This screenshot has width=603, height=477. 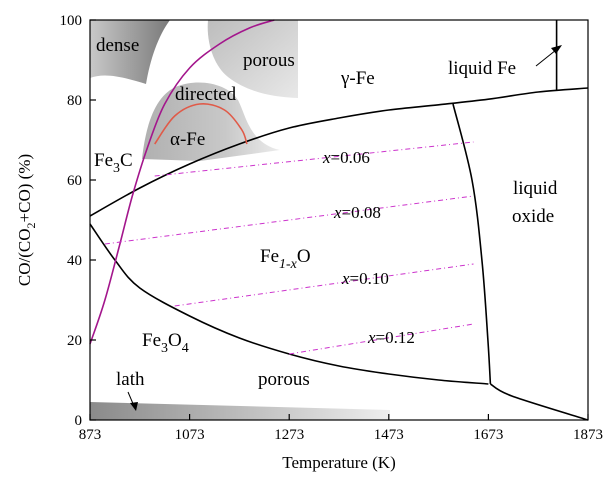 What do you see at coordinates (117, 45) in the screenshot?
I see `label-dense: dense` at bounding box center [117, 45].